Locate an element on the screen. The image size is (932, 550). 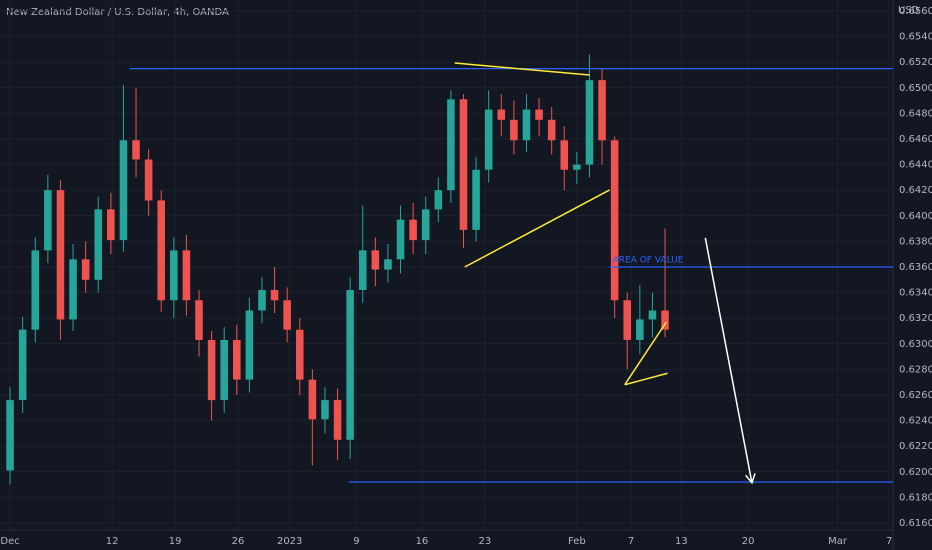
x-tick-label: 12 is located at coordinates (112, 541).